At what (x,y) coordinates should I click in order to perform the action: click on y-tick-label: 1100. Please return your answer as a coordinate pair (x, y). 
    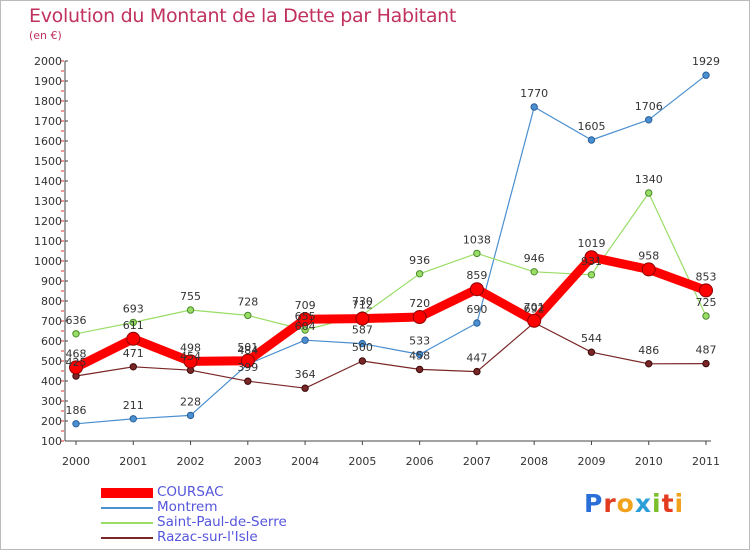
    Looking at the image, I should click on (48, 241).